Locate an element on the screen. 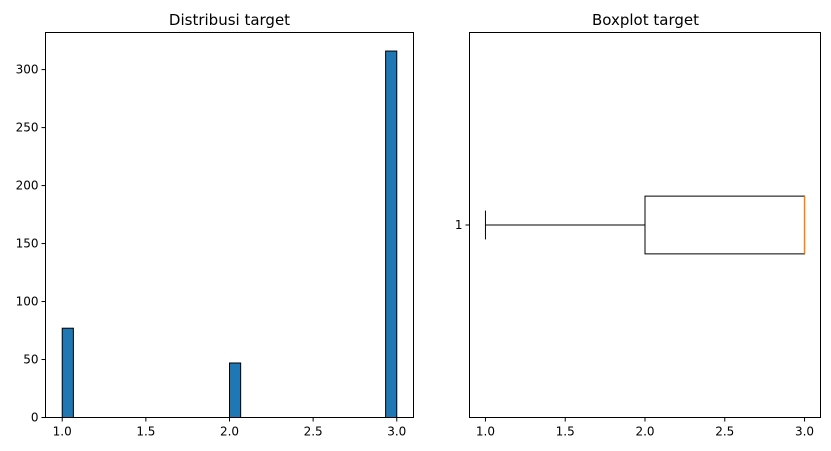  y-tick-label: 1 is located at coordinates (459, 225).